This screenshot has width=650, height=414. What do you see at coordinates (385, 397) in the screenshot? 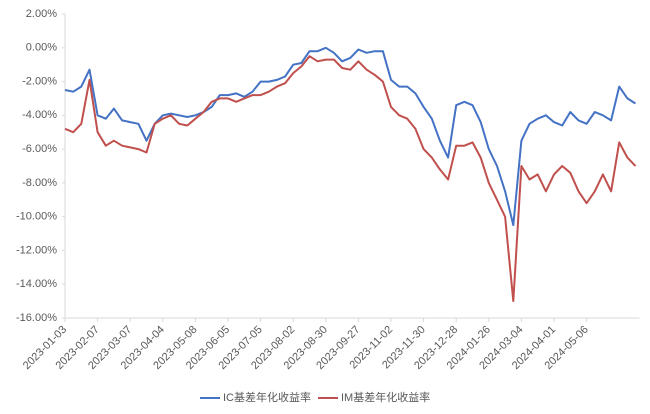
I see `legend-label: IM基差年化收益率` at bounding box center [385, 397].